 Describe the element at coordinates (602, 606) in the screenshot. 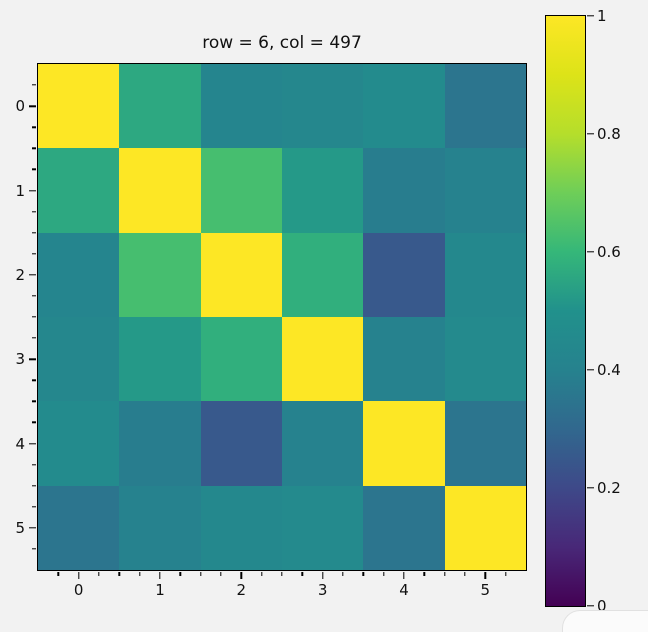

I see `colorbar-tick-label: 0` at that location.